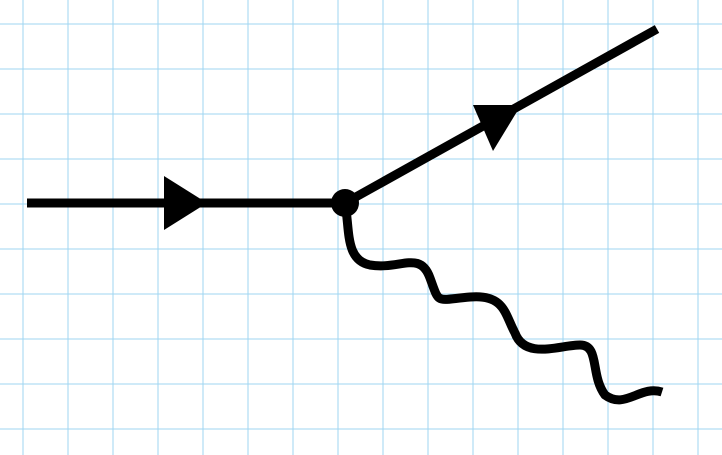  I want to click on interaction-vertex, so click(345, 203).